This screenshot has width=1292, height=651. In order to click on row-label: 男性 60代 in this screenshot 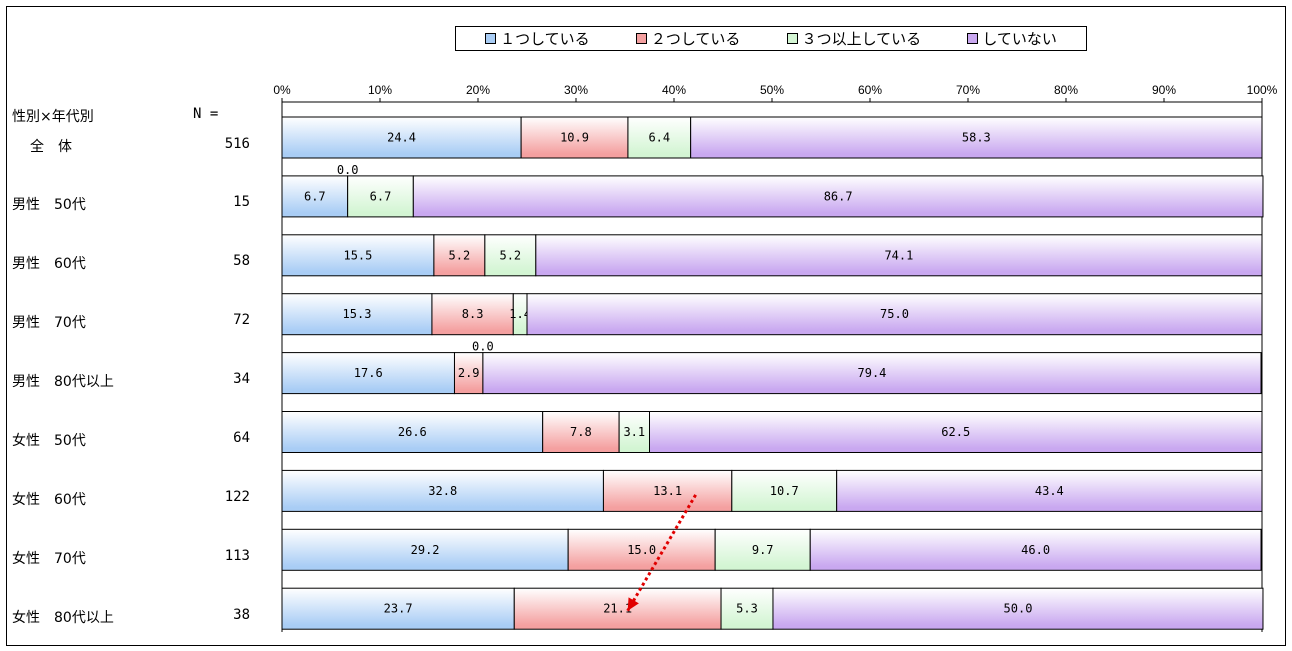, I will do `click(49, 264)`.